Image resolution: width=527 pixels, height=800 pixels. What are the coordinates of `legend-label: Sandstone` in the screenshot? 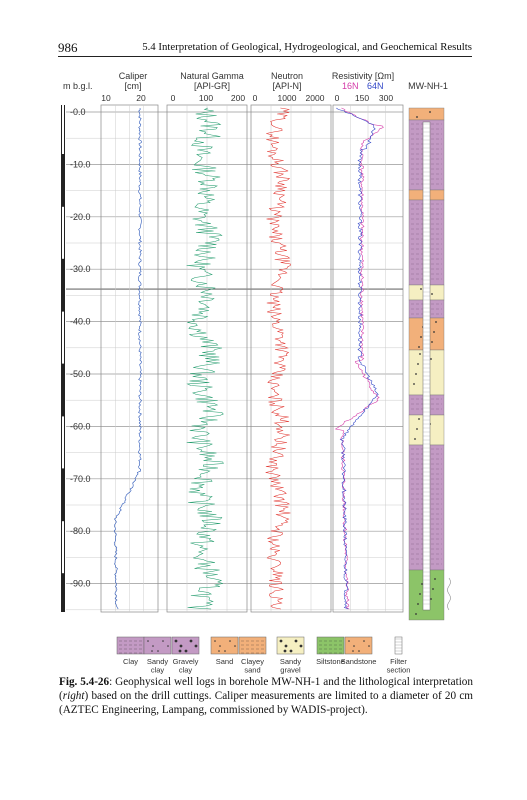 It's located at (359, 661).